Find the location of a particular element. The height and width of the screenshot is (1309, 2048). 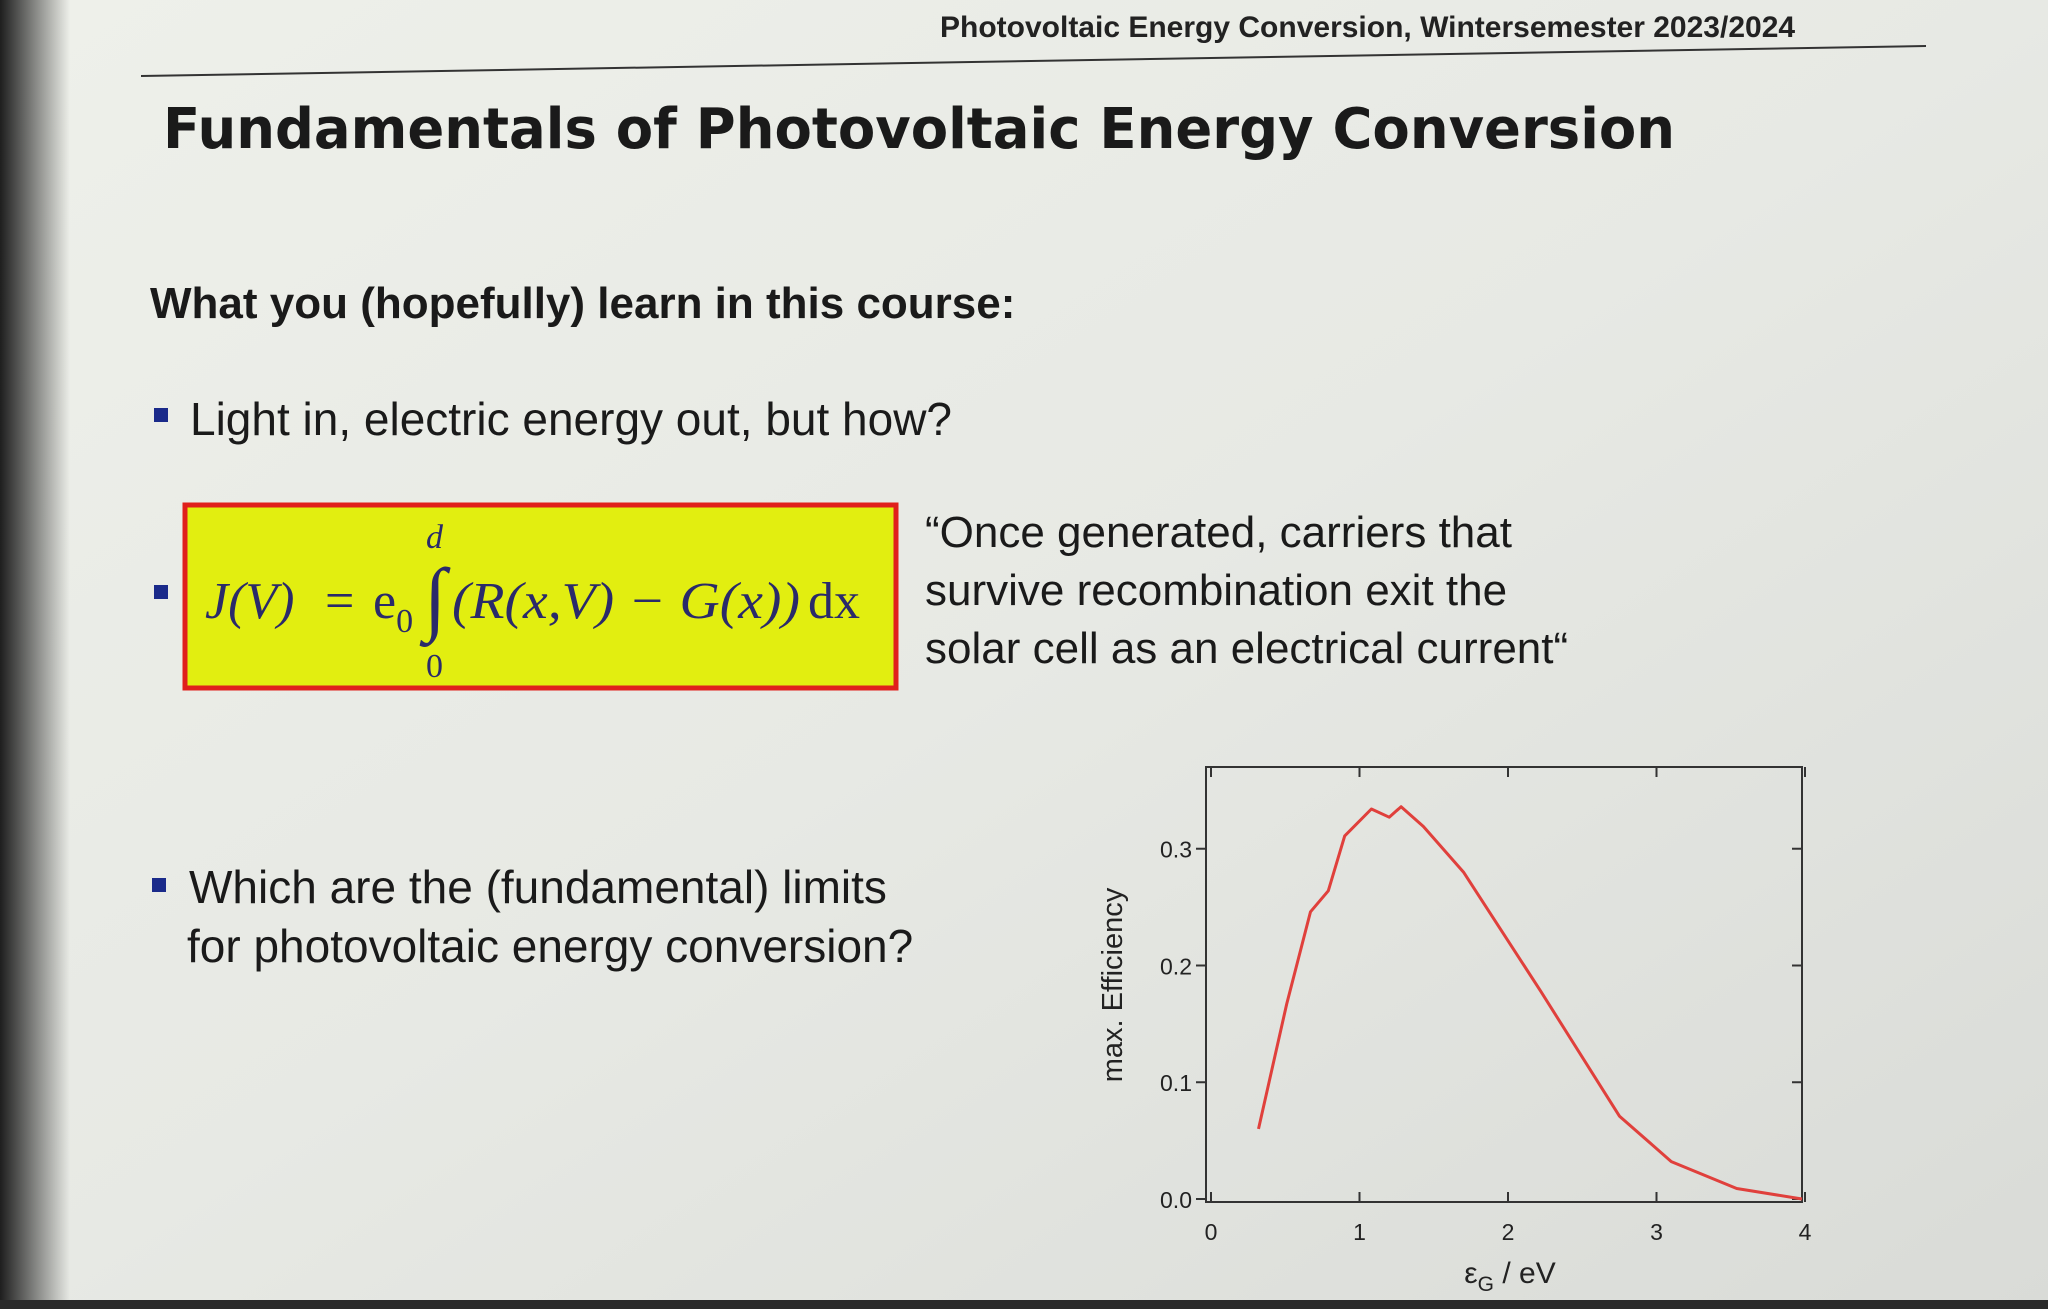

y-axis-label: max. Efficiency is located at coordinates (1113, 984).